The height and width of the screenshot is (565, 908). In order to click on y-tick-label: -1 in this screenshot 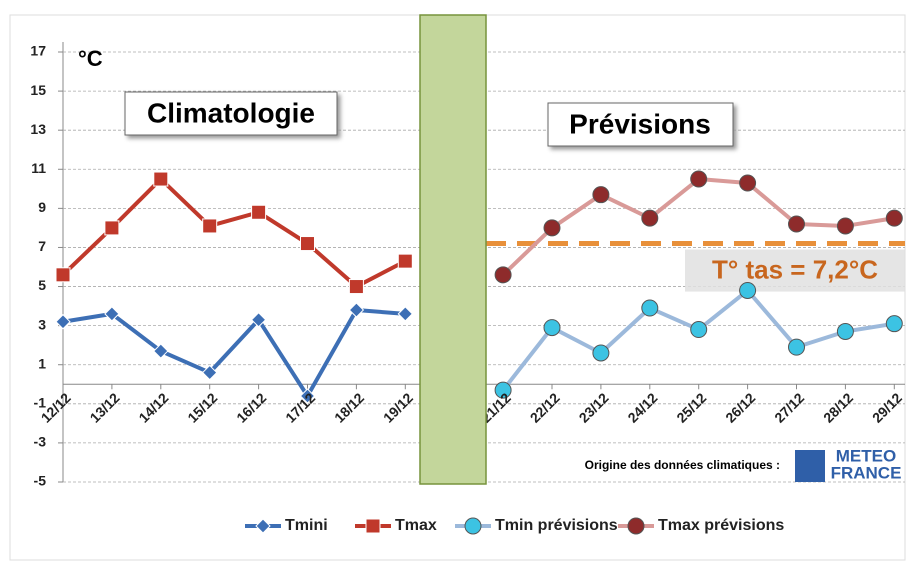, I will do `click(40, 403)`.